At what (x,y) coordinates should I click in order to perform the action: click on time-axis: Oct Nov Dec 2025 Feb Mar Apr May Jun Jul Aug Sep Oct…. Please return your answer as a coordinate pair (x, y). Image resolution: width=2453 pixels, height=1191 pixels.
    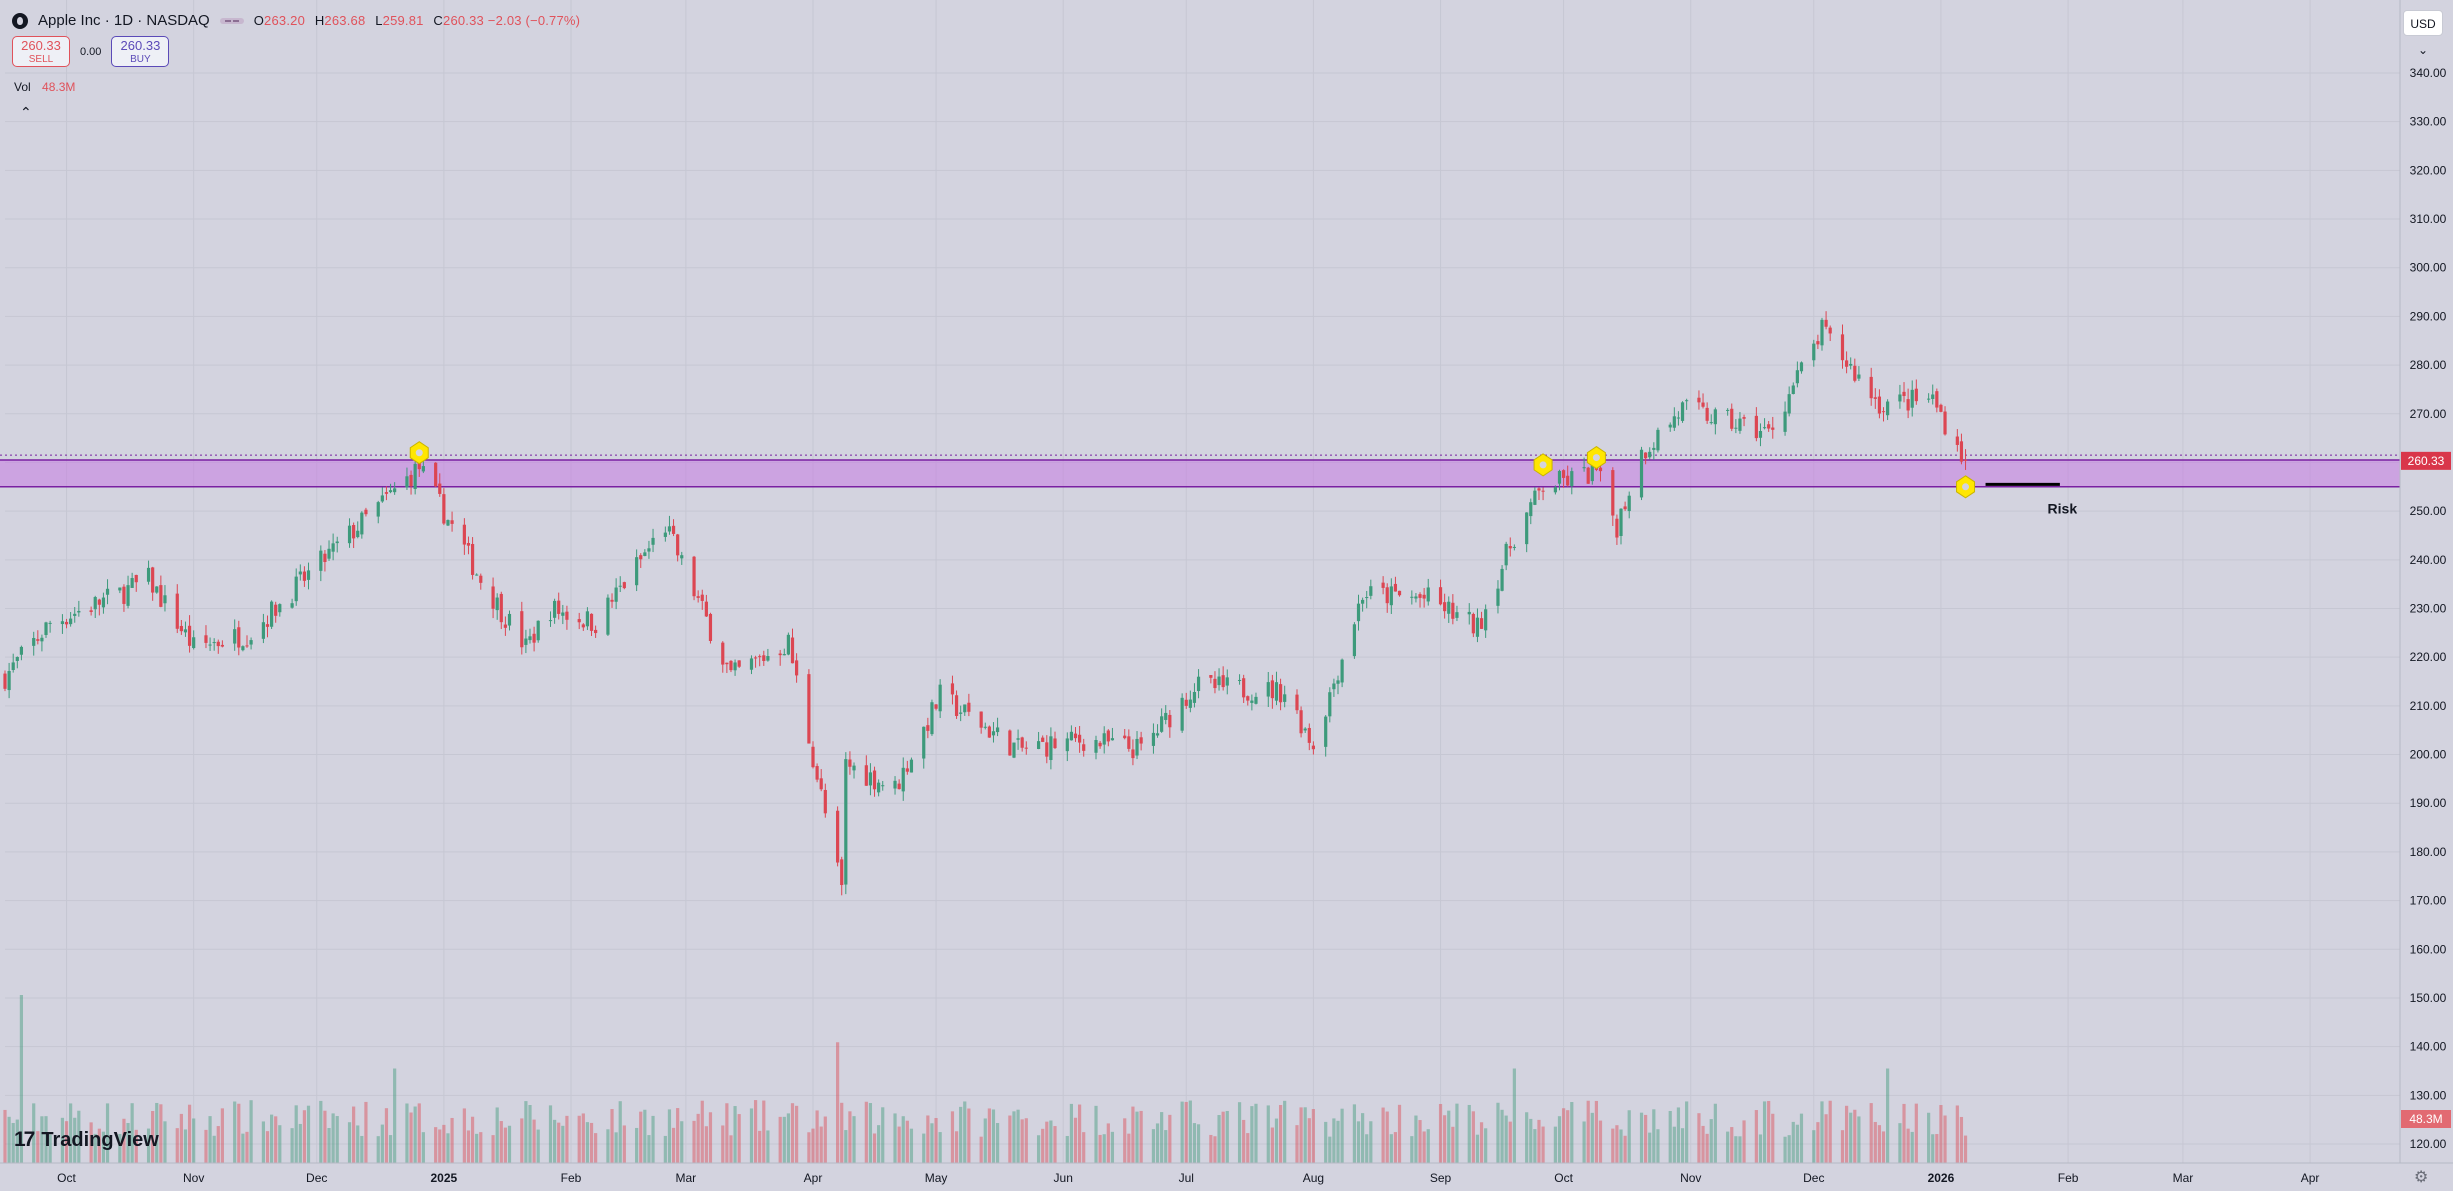
    Looking at the image, I should click on (1226, 1173).